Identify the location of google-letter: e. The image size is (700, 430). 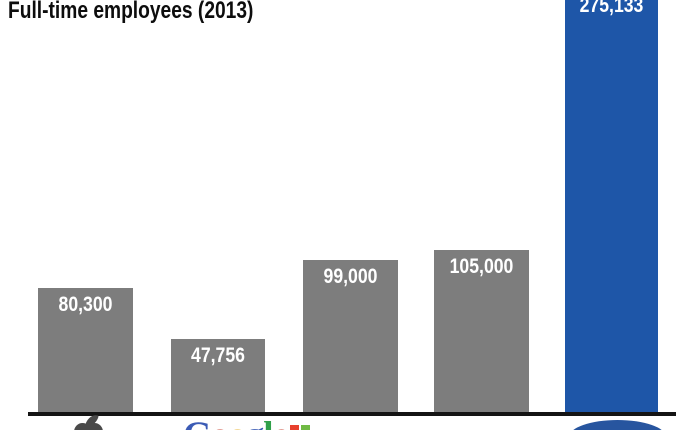
(281, 422).